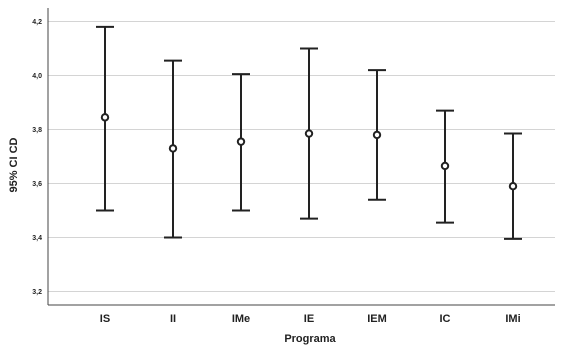  I want to click on x-tick-label: IMi, so click(512, 319).